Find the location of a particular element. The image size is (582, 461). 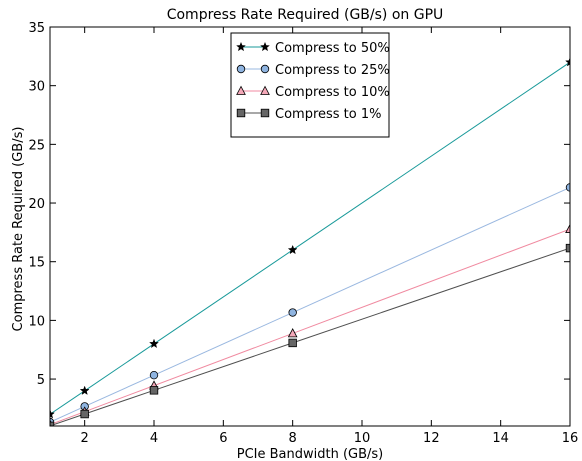

y-tick-label: 30 is located at coordinates (36, 87).